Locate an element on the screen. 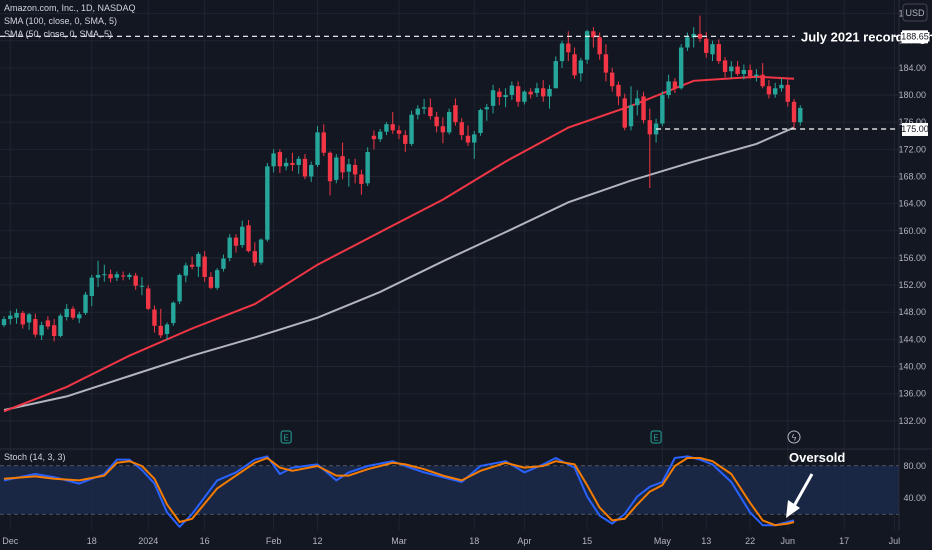  oversold-arrow is located at coordinates (800, 495).